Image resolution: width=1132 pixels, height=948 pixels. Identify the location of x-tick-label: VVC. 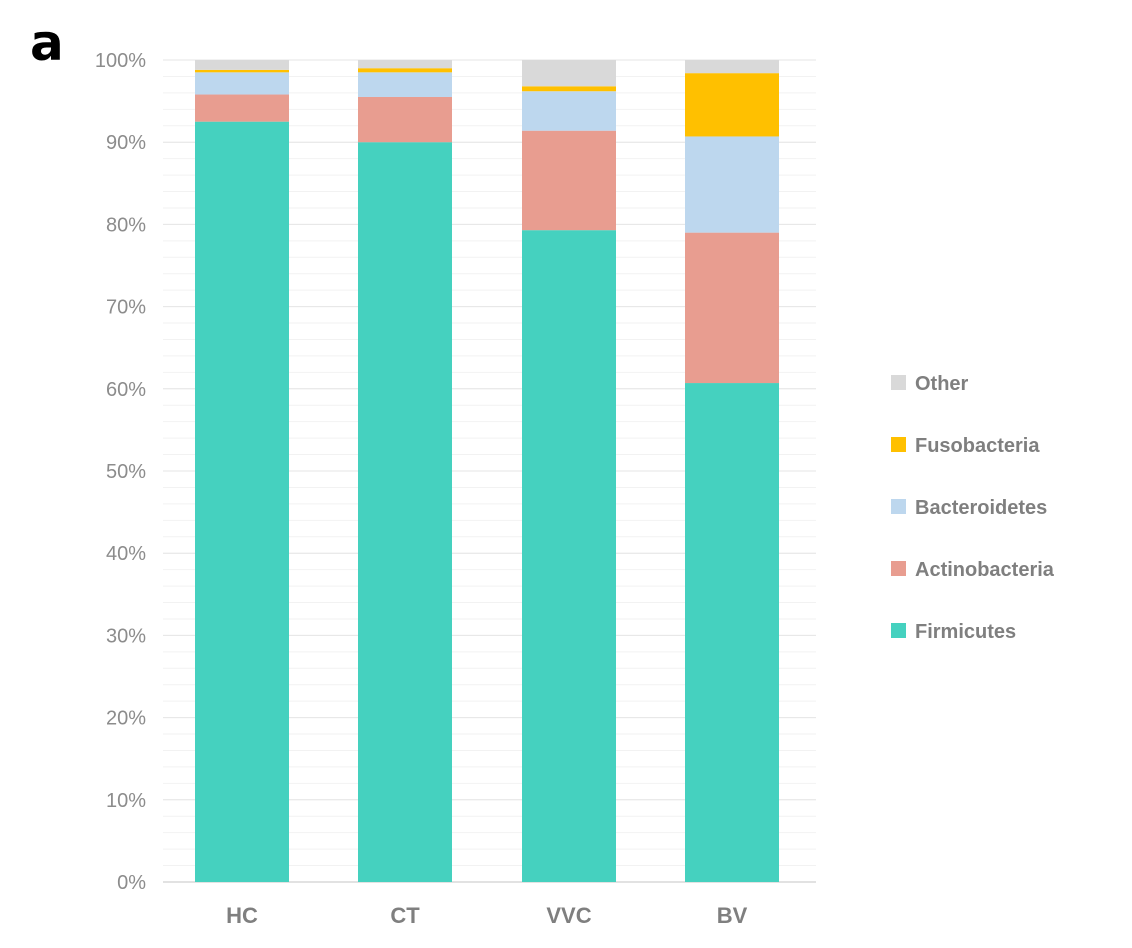
(568, 915).